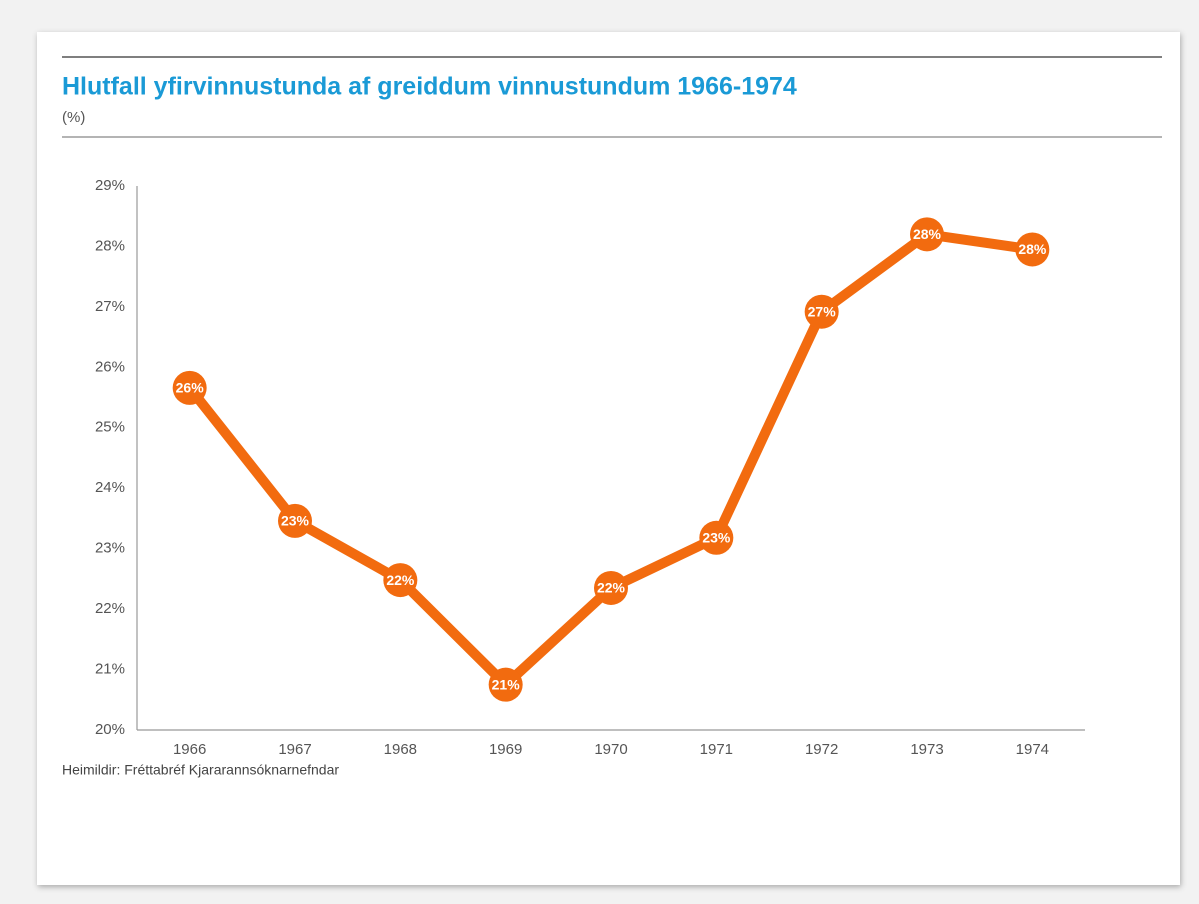 The height and width of the screenshot is (904, 1199). I want to click on x-tick-label: 1973, so click(926, 749).